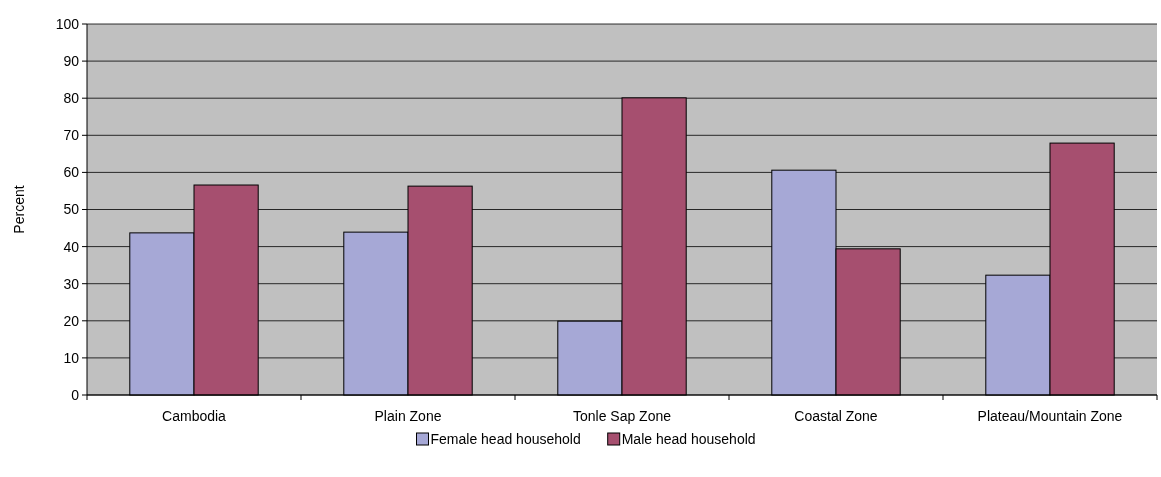  I want to click on y-tick-label: 70, so click(71, 135).